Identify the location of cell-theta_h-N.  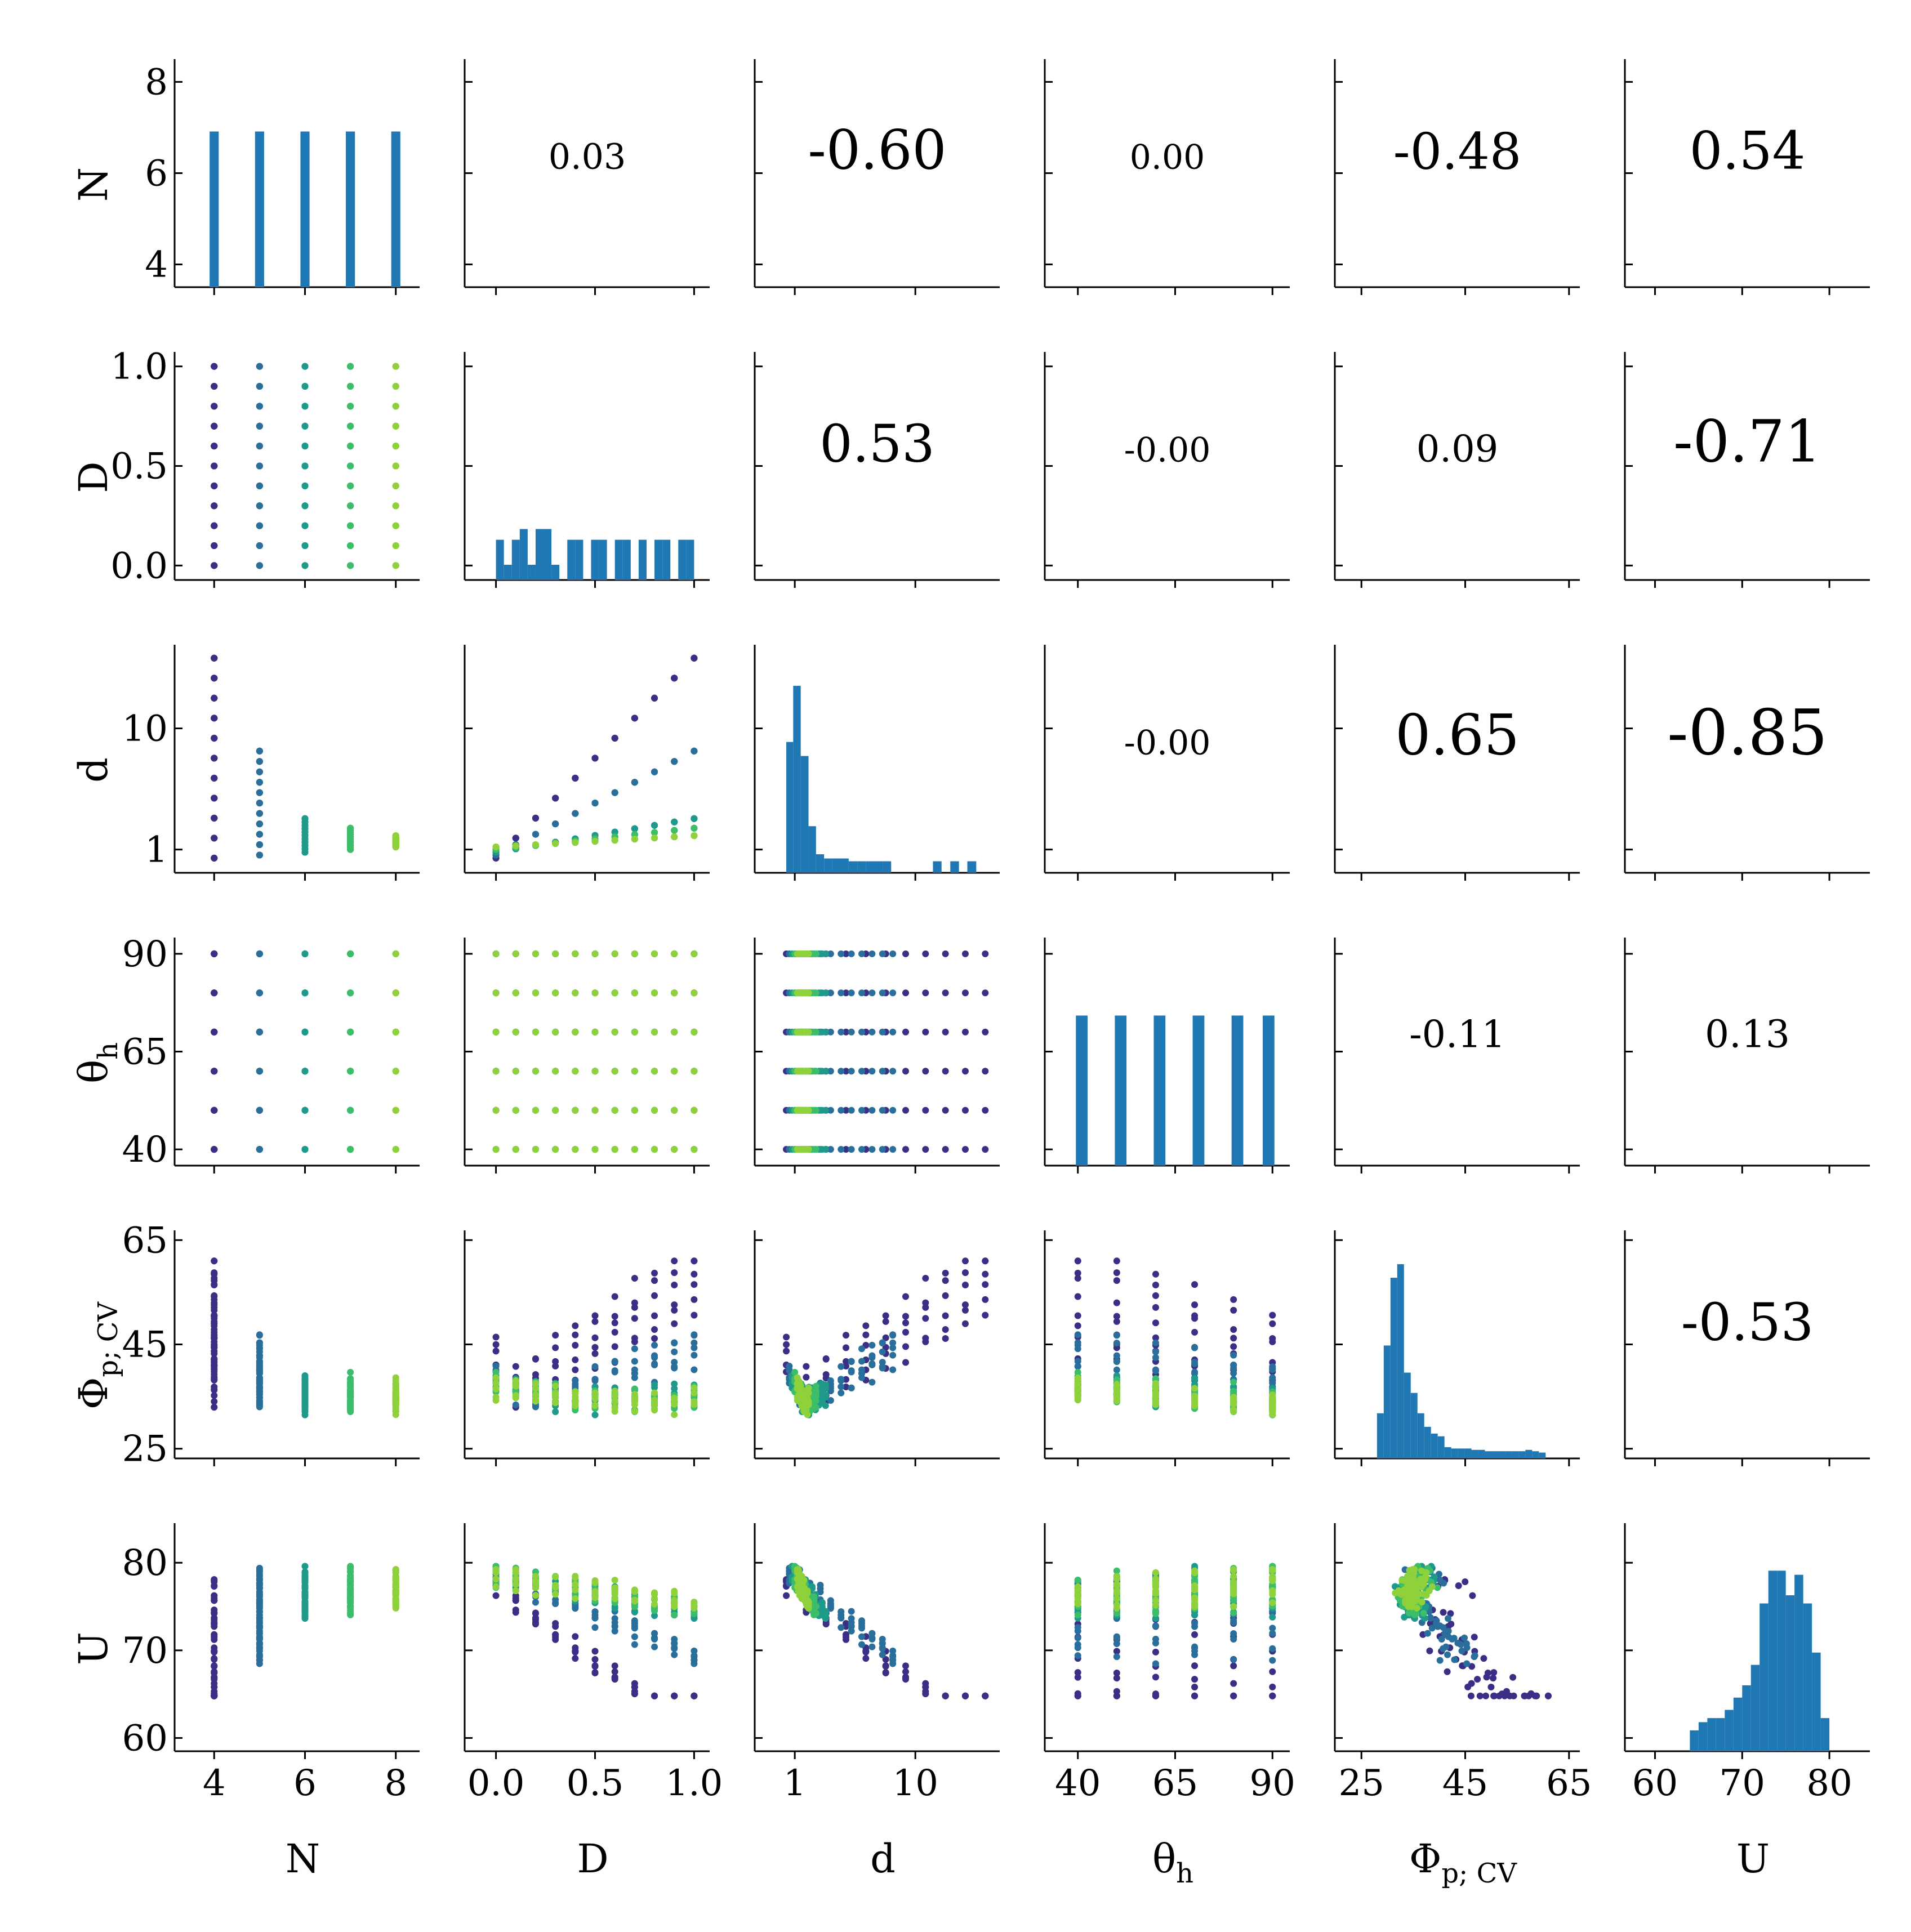
(296, 1056).